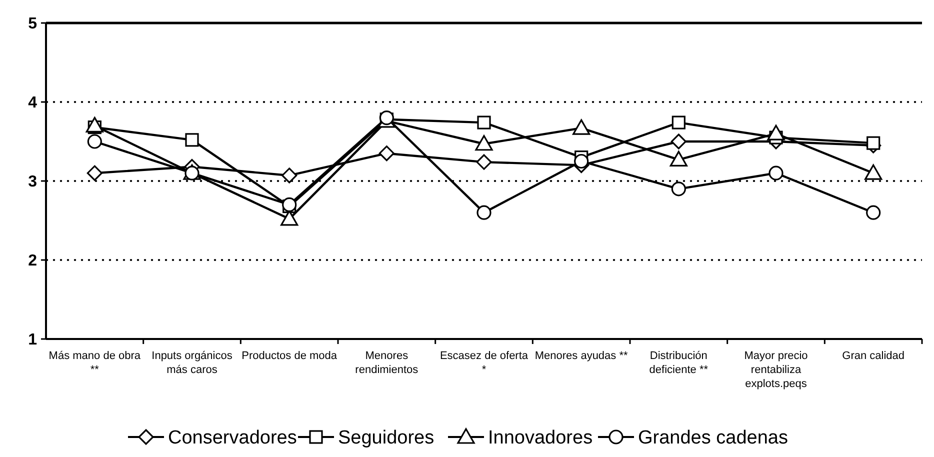 The image size is (934, 457). Describe the element at coordinates (33, 261) in the screenshot. I see `y-tick-label: 2` at that location.